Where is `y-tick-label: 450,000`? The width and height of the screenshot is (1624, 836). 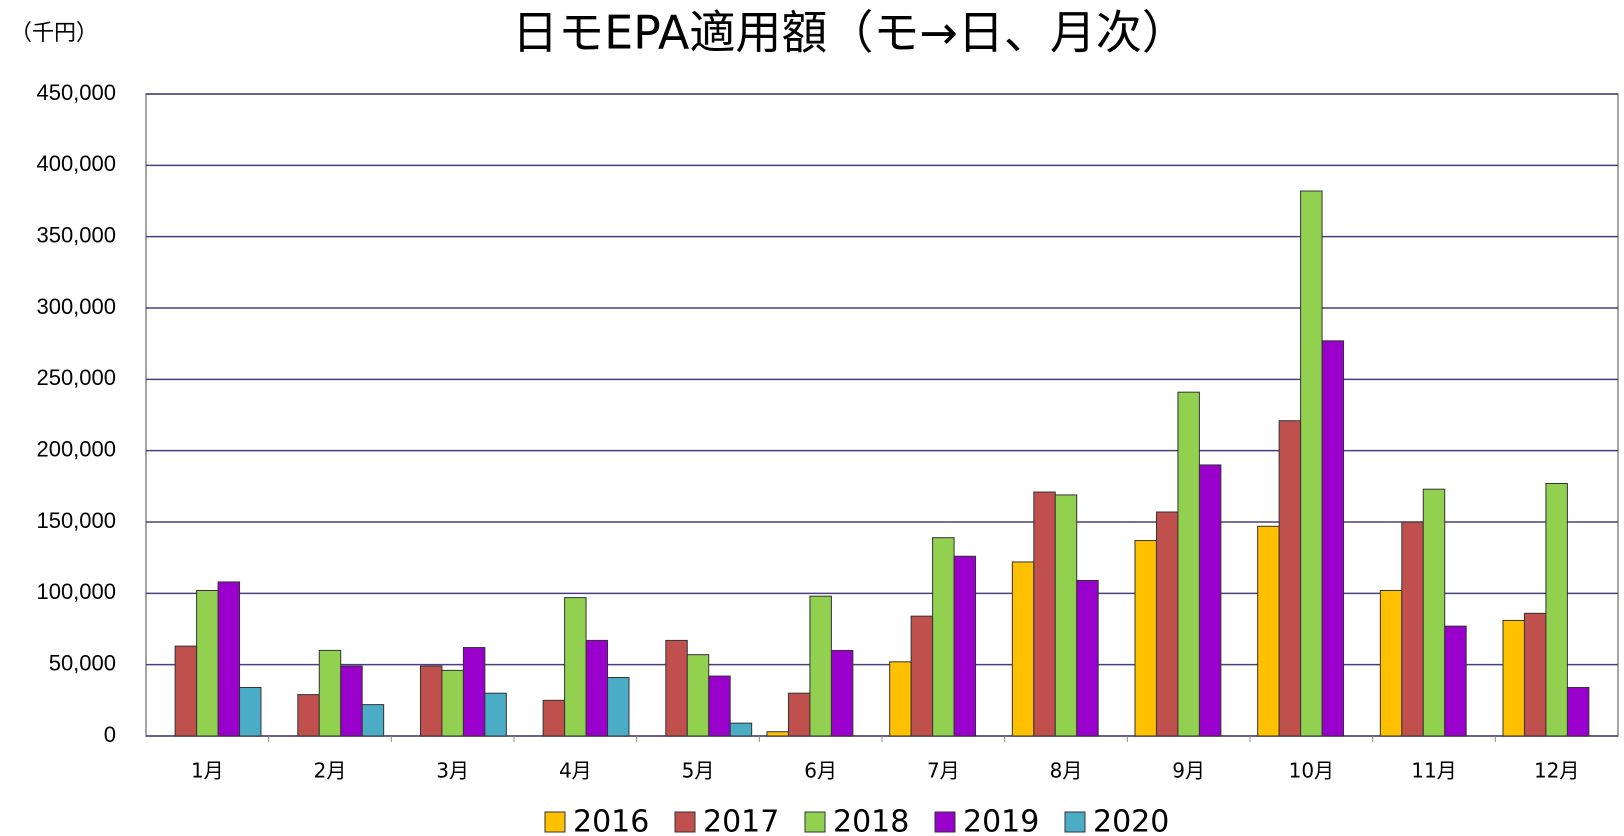
y-tick-label: 450,000 is located at coordinates (76, 92).